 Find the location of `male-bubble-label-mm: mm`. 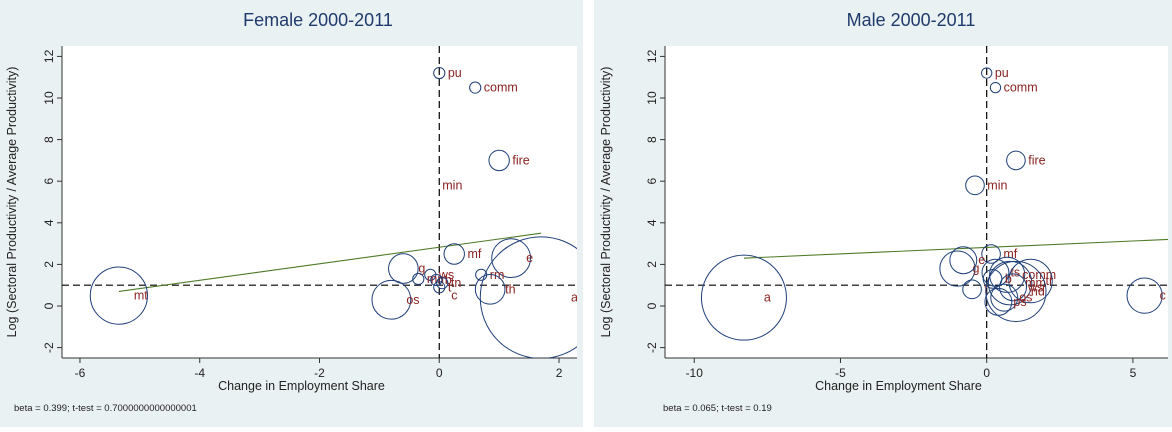

male-bubble-label-mm: mm is located at coordinates (1035, 283).